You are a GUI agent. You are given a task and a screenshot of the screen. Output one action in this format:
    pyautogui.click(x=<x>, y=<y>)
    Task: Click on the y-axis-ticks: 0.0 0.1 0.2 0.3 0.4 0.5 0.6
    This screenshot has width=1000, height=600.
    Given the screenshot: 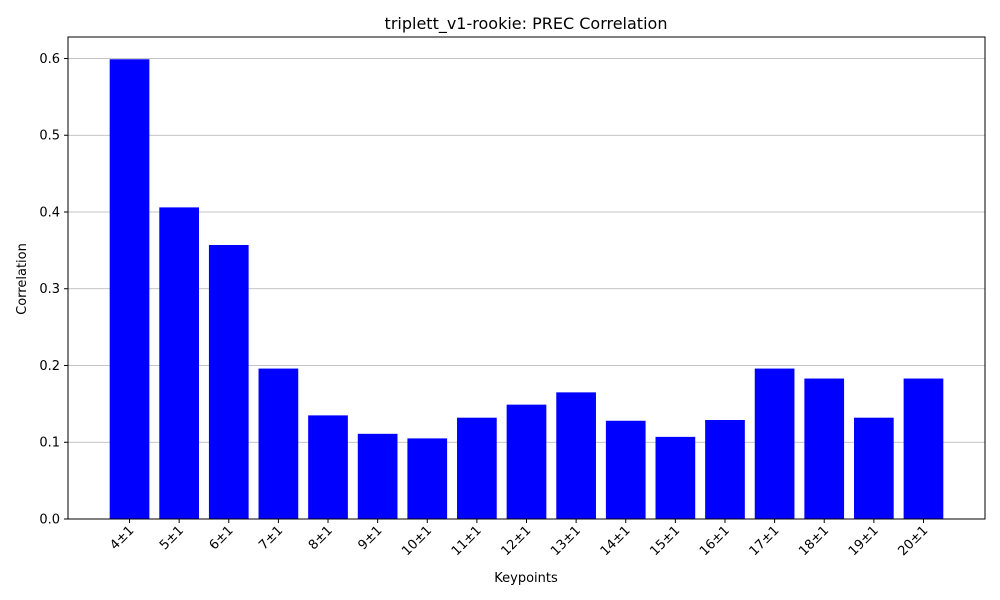 What is the action you would take?
    pyautogui.click(x=53, y=290)
    